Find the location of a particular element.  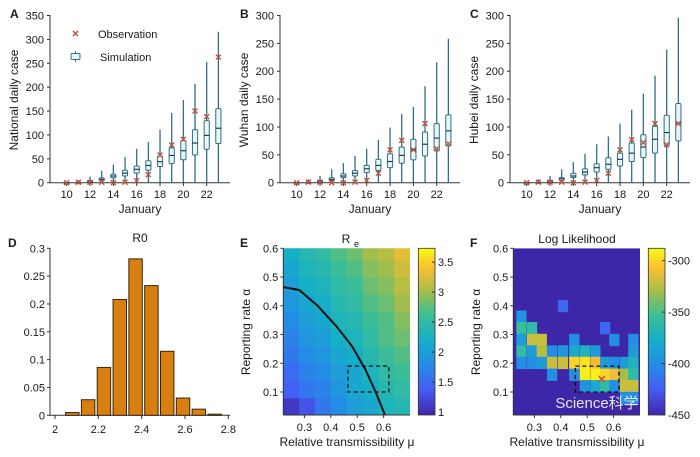

y-tick-label: 0.2 is located at coordinates (37, 305).